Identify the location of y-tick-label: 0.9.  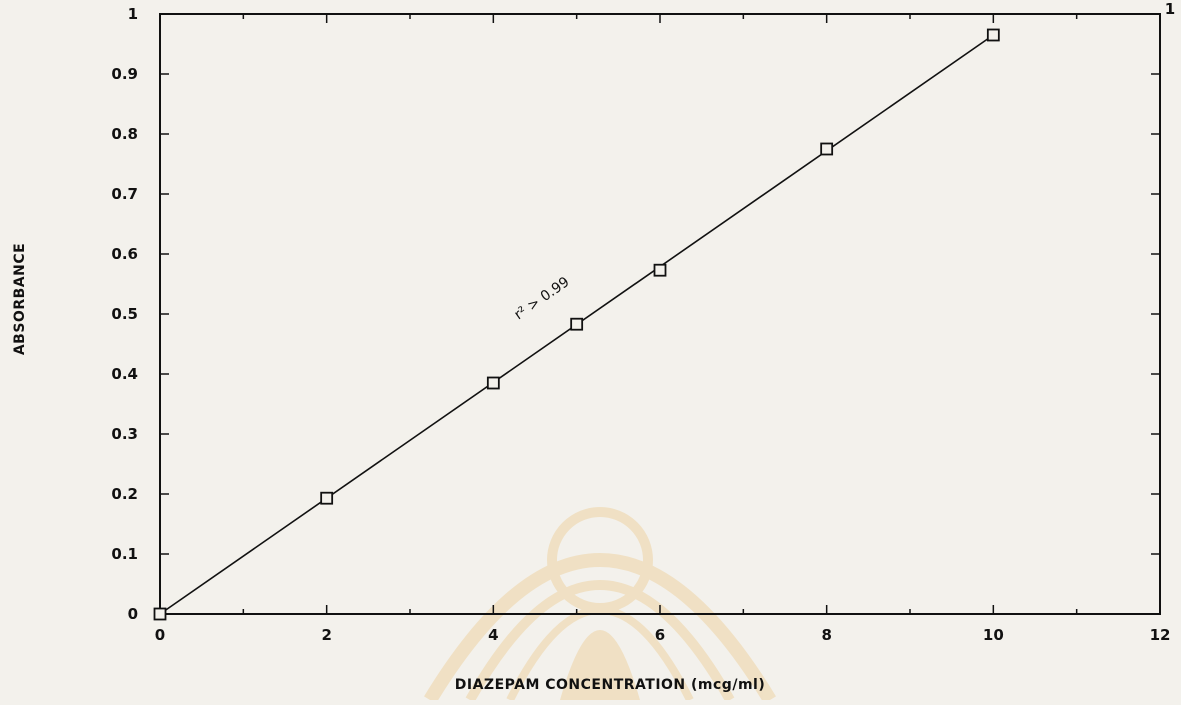
(124, 74).